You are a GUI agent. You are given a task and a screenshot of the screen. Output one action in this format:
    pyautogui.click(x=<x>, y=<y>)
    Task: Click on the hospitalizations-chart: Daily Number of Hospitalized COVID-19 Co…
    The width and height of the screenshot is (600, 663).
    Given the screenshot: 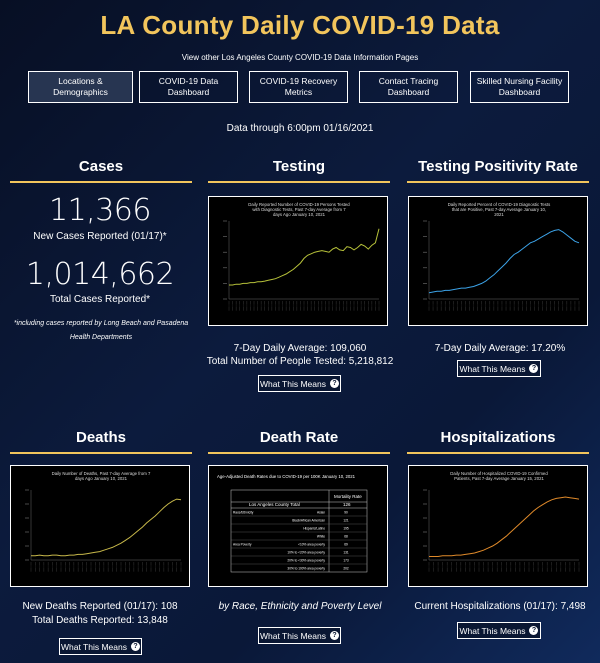 What is the action you would take?
    pyautogui.click(x=498, y=526)
    